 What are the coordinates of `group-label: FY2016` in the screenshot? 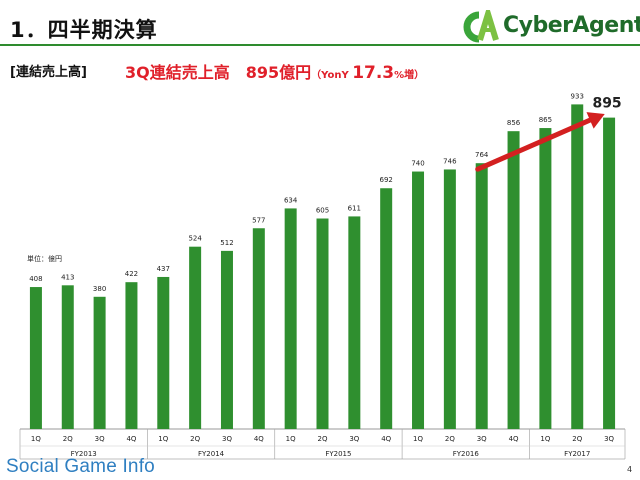 It's located at (466, 454).